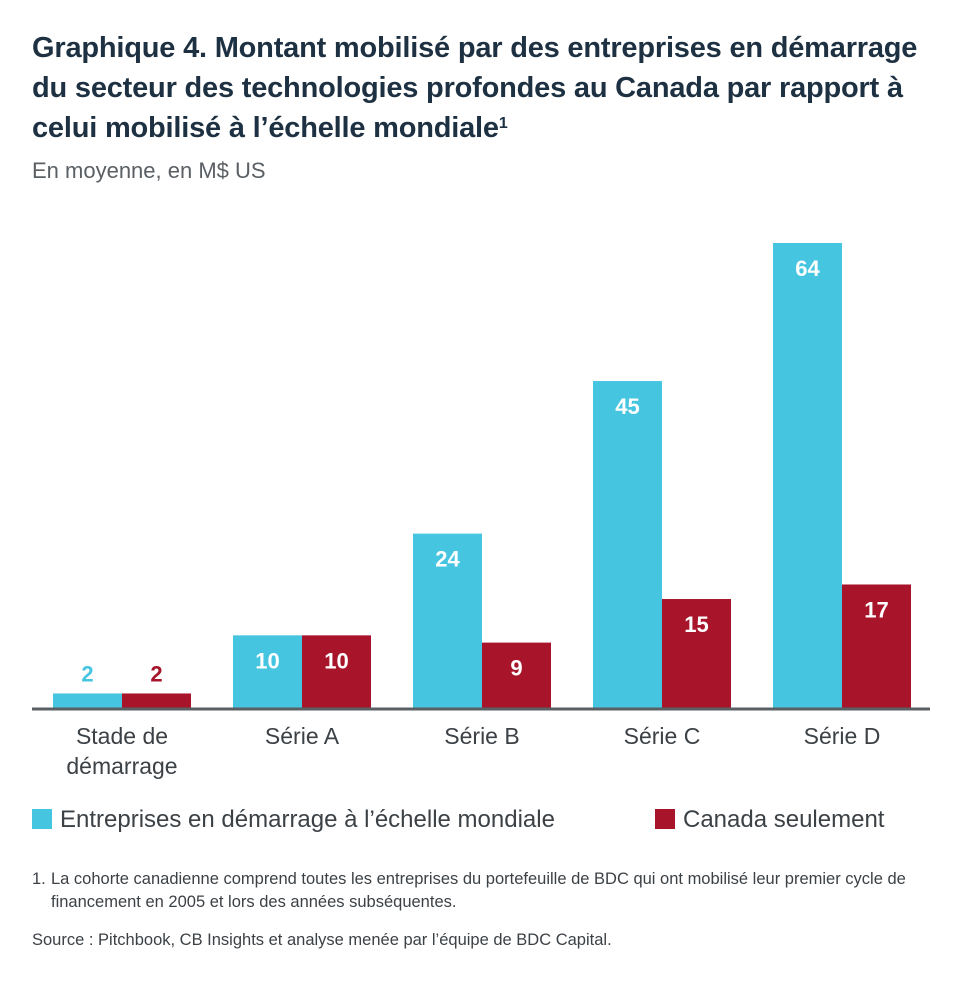 This screenshot has height=986, width=960. What do you see at coordinates (121, 751) in the screenshot?
I see `x-tick-label-1: Stade de démarrage` at bounding box center [121, 751].